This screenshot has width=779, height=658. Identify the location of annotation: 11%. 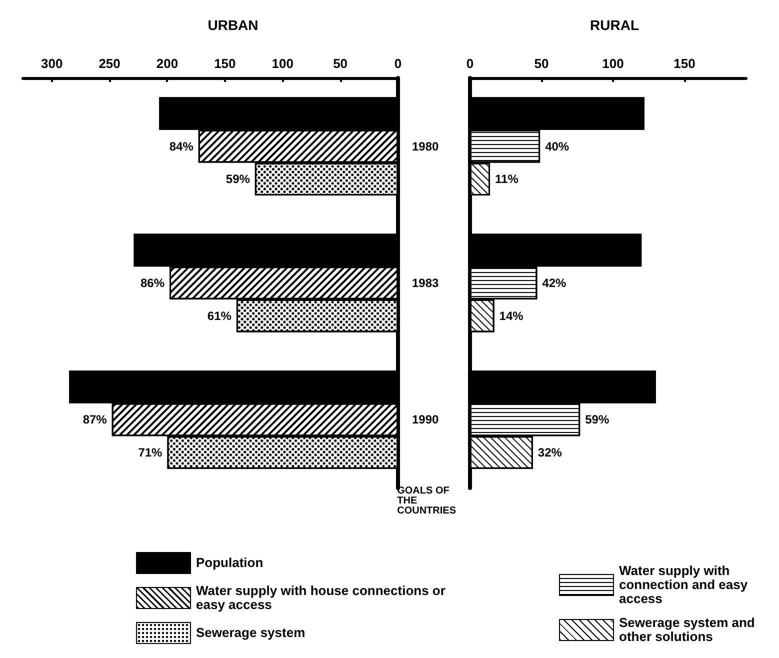
(507, 179).